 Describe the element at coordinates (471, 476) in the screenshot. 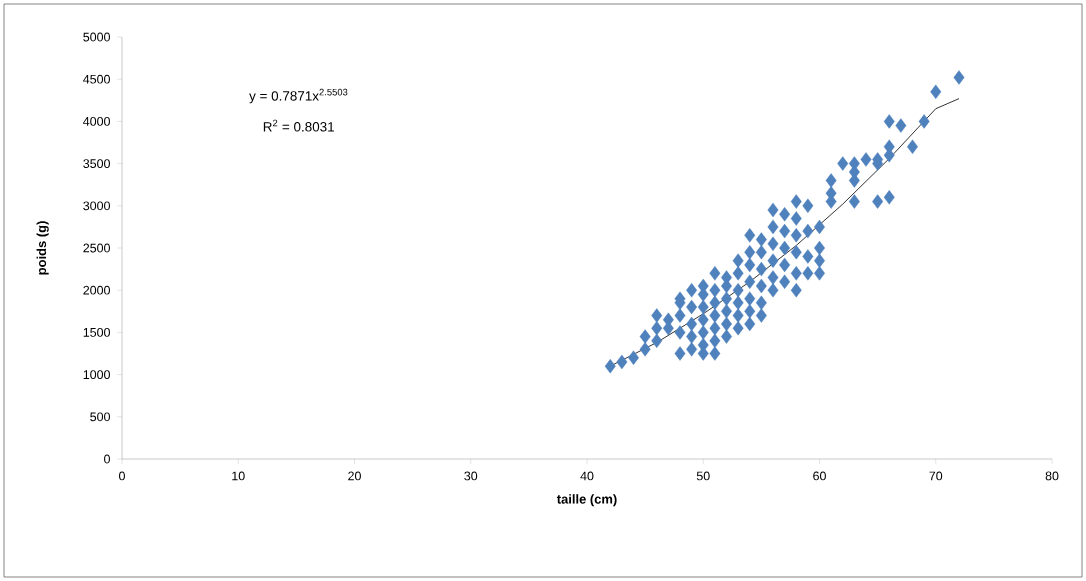

I see `x-tick-label: 30` at that location.